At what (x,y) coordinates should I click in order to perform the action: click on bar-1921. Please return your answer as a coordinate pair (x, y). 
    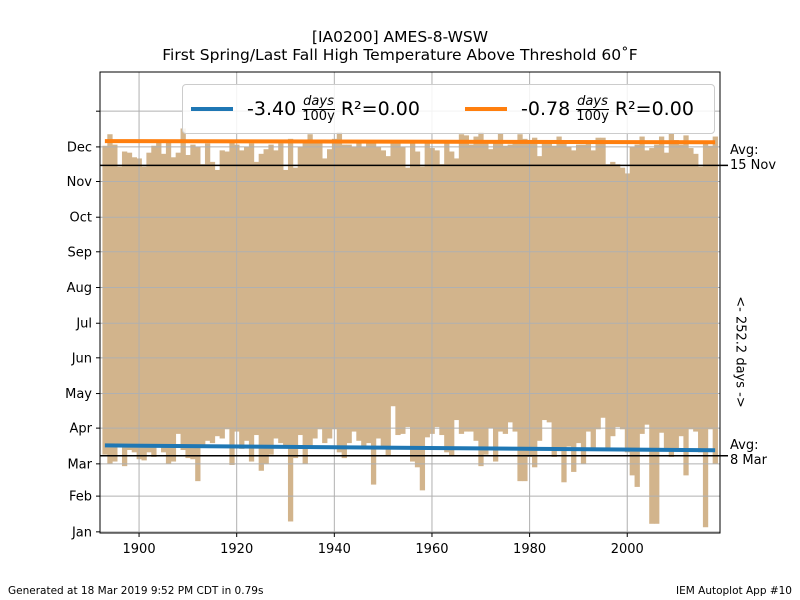
    Looking at the image, I should click on (242, 299).